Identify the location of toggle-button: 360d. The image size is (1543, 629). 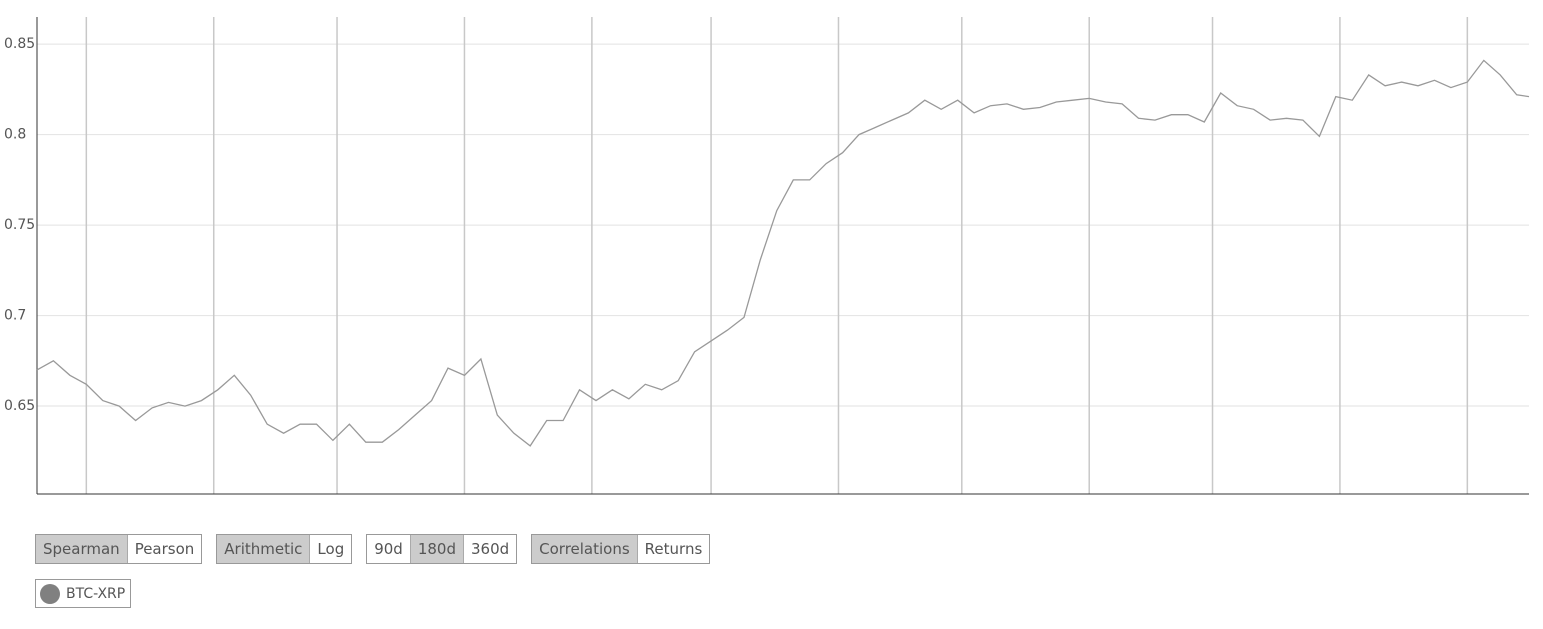
(490, 549).